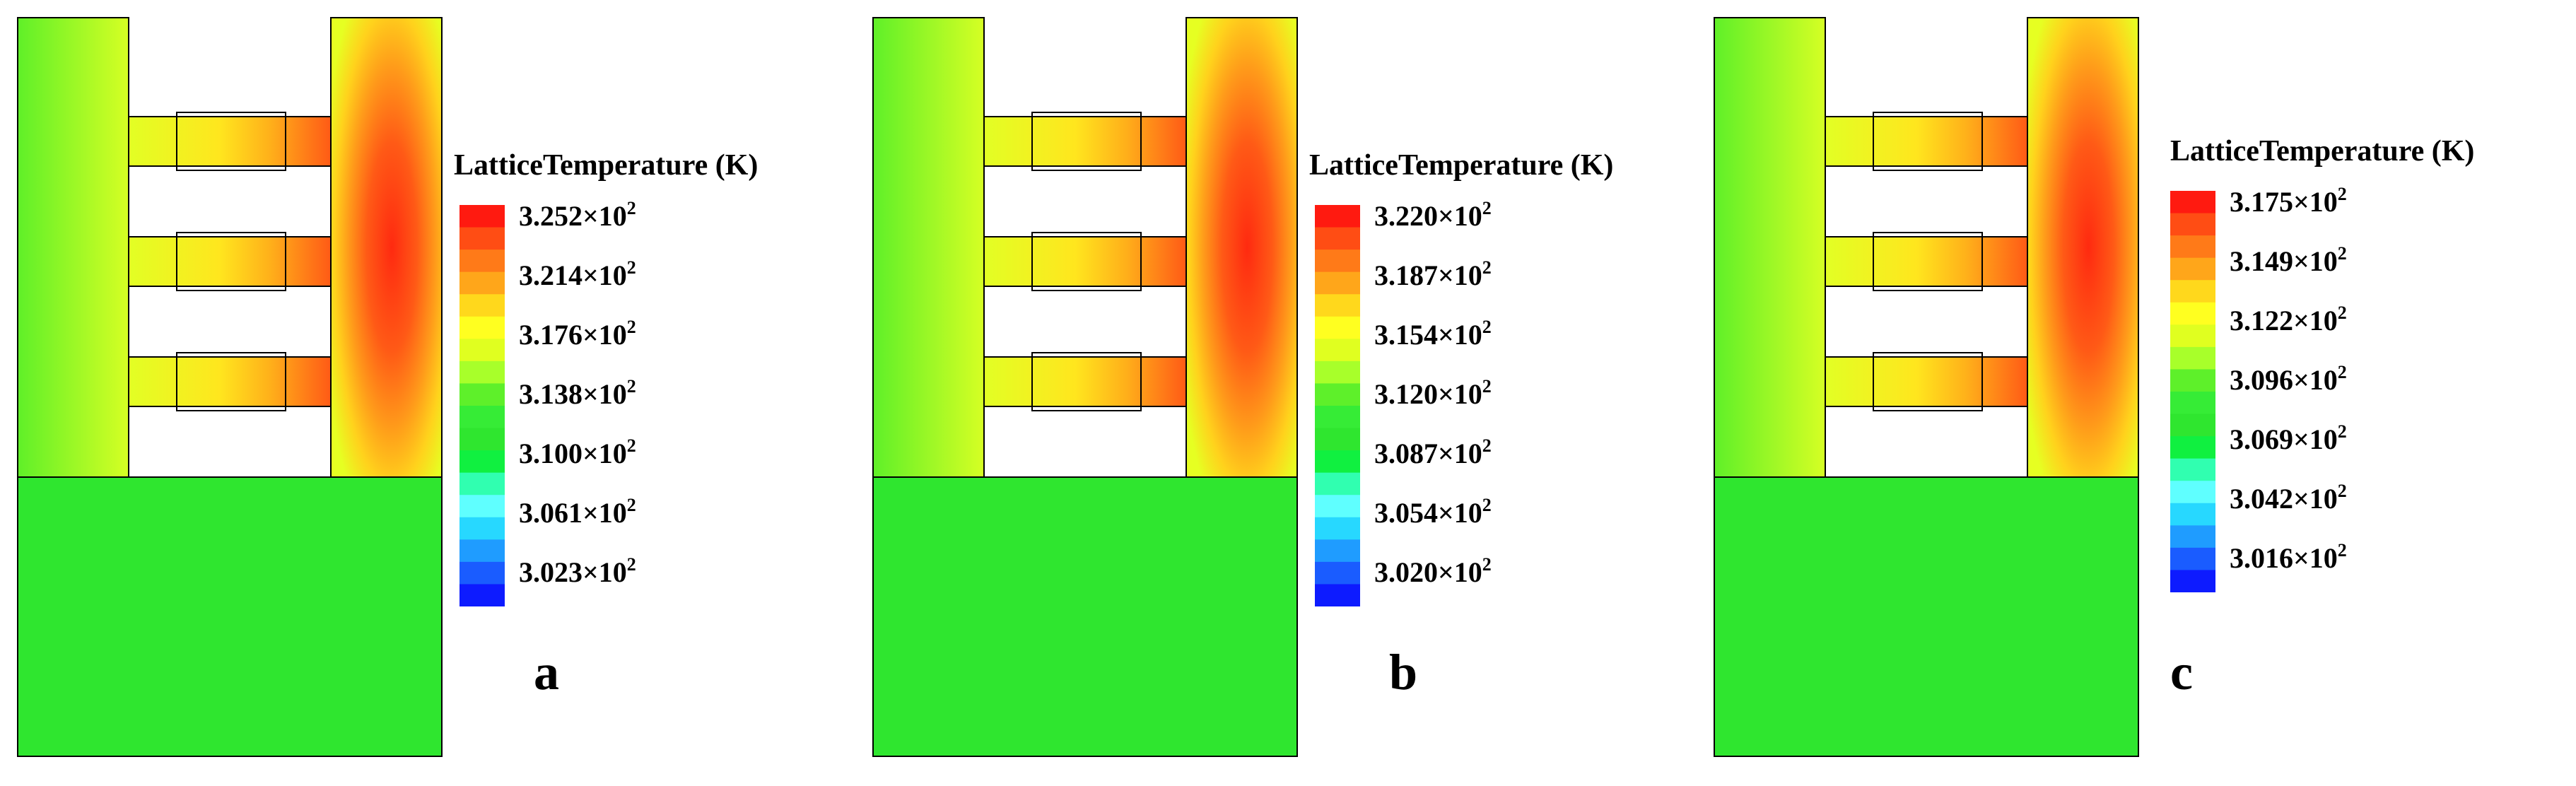 The width and height of the screenshot is (2576, 786). Describe the element at coordinates (1404, 672) in the screenshot. I see `panel-letter: b` at that location.